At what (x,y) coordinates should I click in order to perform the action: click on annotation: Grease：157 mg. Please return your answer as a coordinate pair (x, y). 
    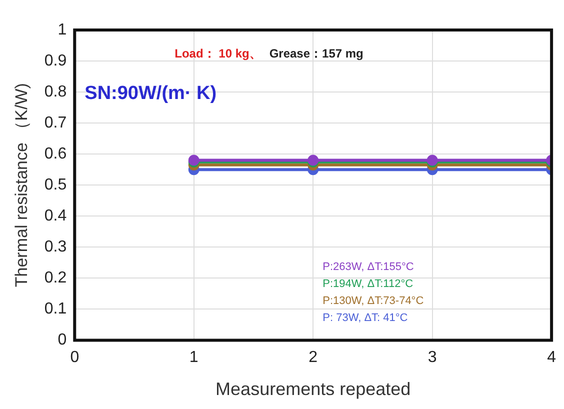
    Looking at the image, I should click on (316, 53).